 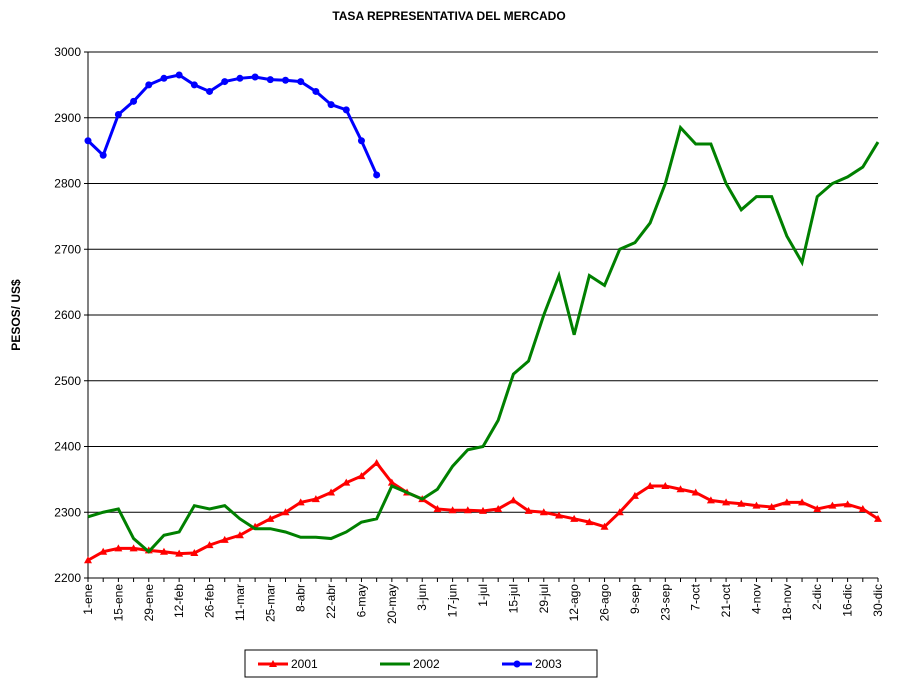 I want to click on x-tick-label: 30-dic, so click(x=878, y=600).